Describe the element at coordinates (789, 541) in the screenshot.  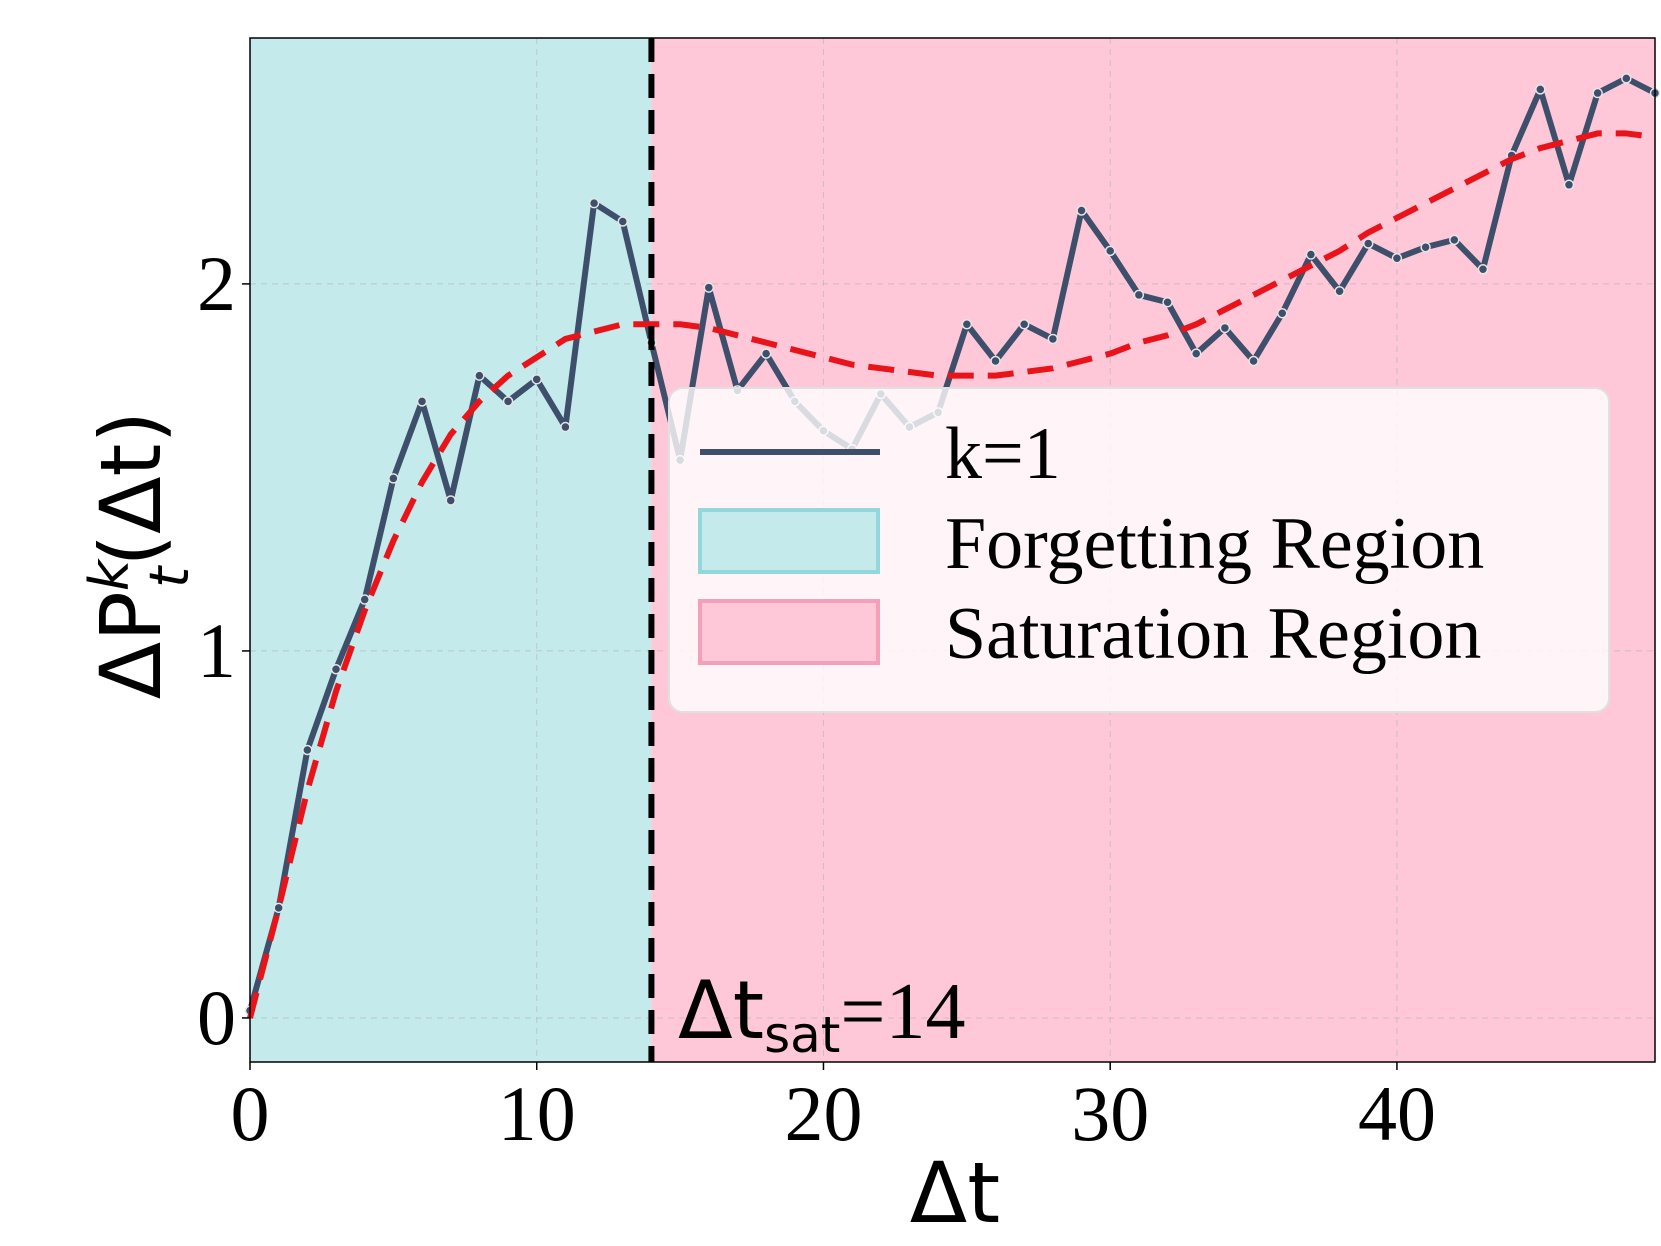
I see `legend-swatch-forgetting` at that location.